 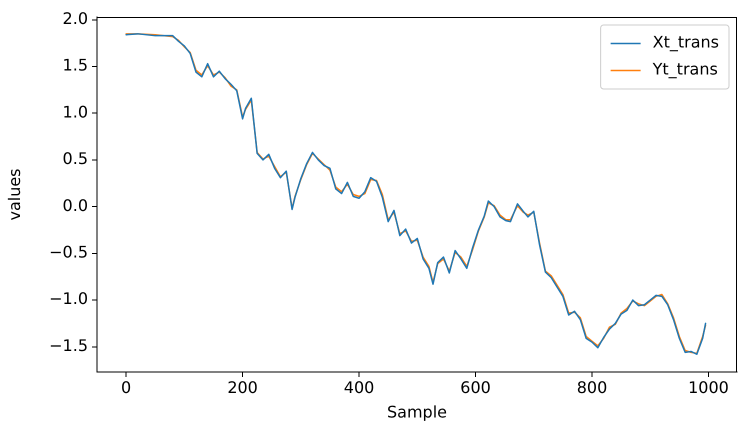 What do you see at coordinates (708, 387) in the screenshot?
I see `x-tick-label: 1000` at bounding box center [708, 387].